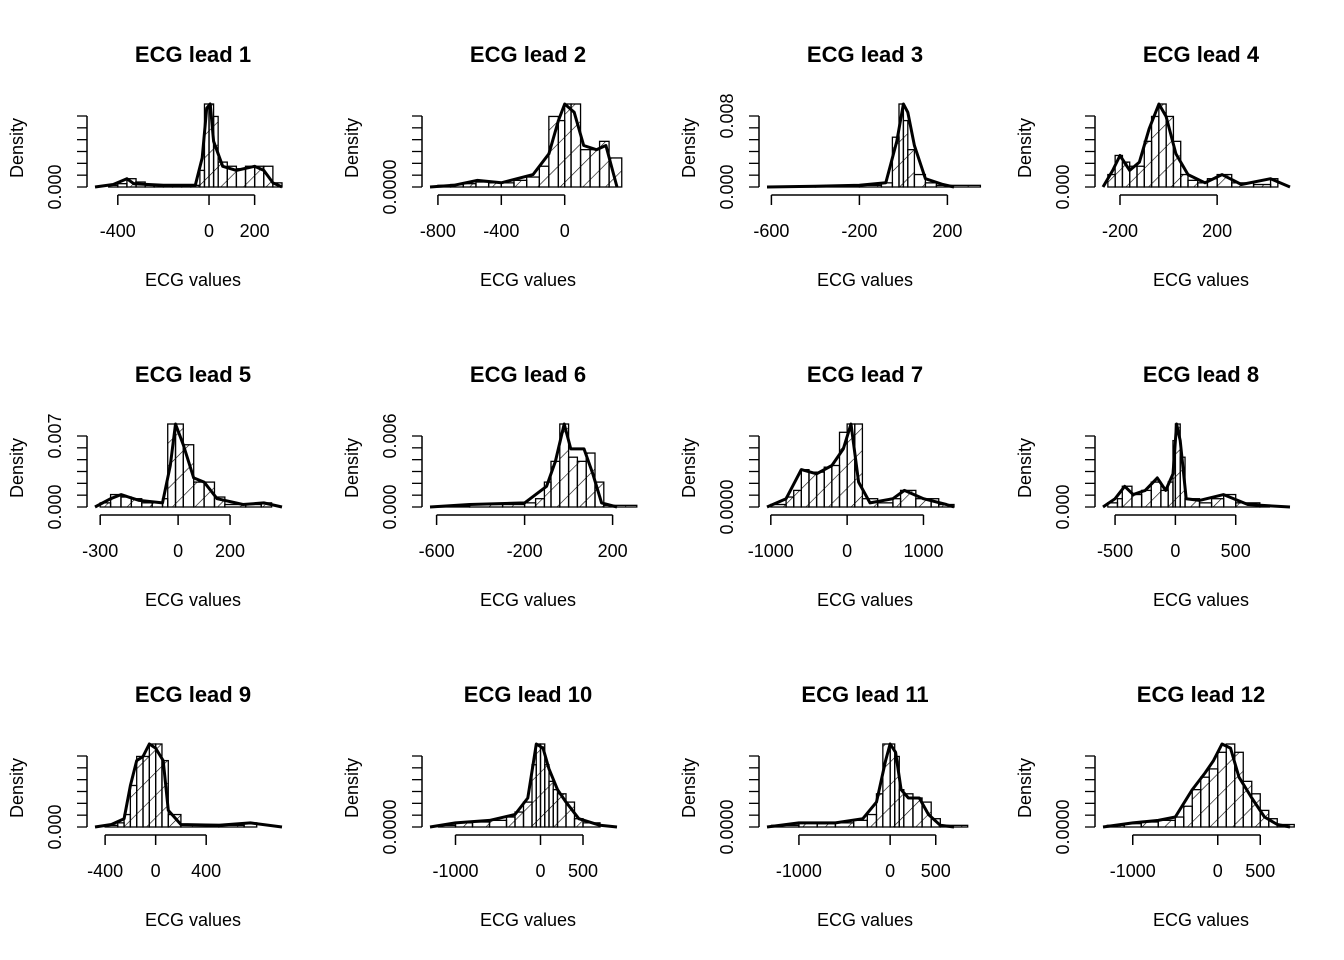 The image size is (1344, 960). I want to click on chart-title: ECG lead 11, so click(864, 694).